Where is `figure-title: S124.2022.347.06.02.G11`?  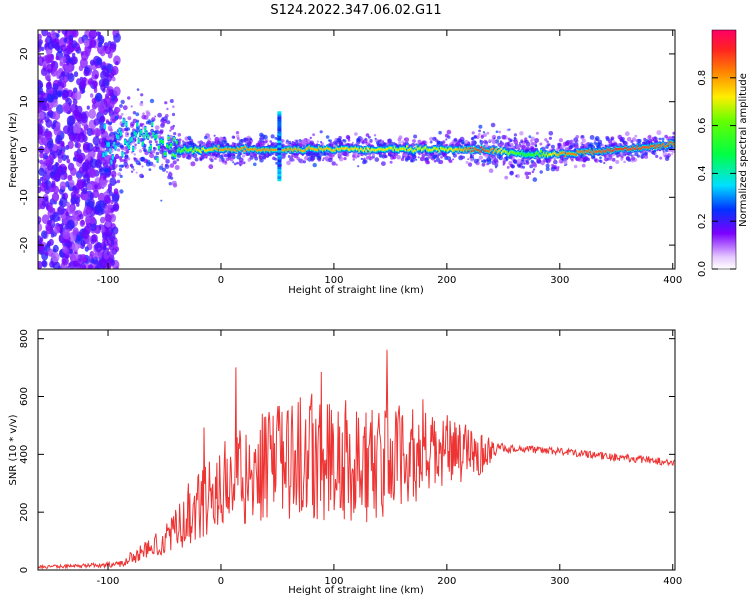 figure-title: S124.2022.347.06.02.G11 is located at coordinates (355, 10).